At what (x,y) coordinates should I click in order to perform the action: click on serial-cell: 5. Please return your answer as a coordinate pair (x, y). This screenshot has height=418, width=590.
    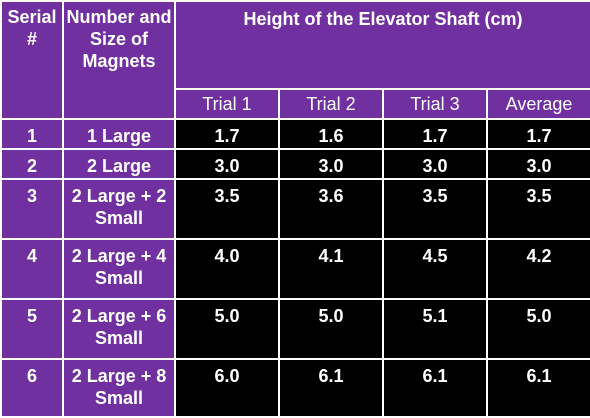
    Looking at the image, I should click on (32, 329).